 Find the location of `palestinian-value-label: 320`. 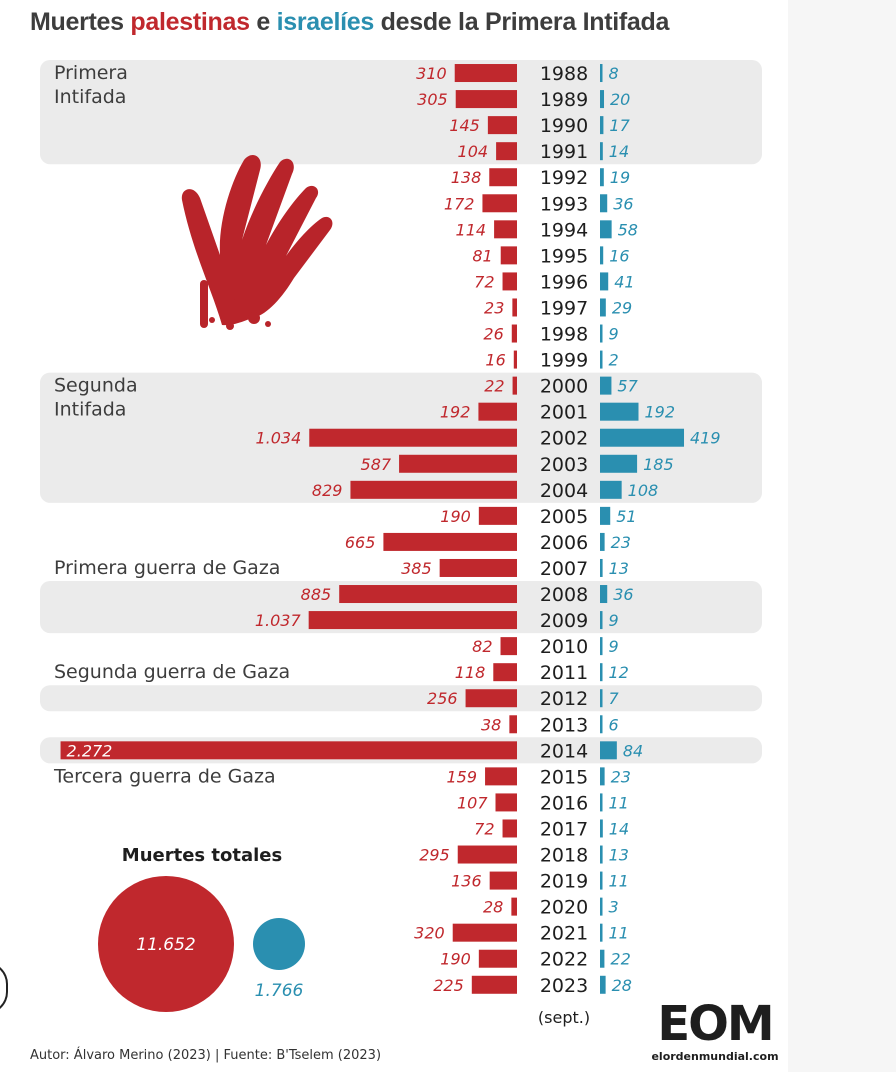

palestinian-value-label: 320 is located at coordinates (429, 933).